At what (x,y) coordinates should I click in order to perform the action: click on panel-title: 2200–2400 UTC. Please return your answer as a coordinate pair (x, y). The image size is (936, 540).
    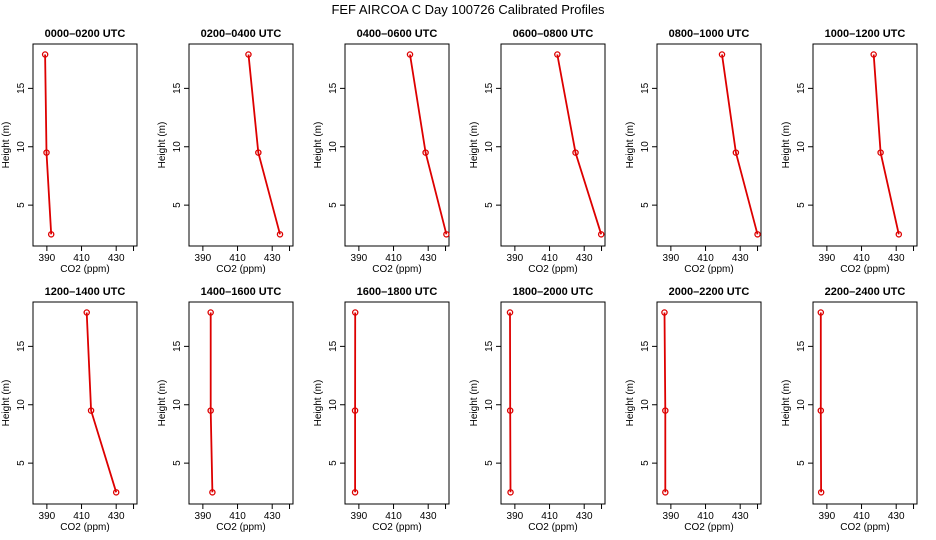
    Looking at the image, I should click on (865, 292).